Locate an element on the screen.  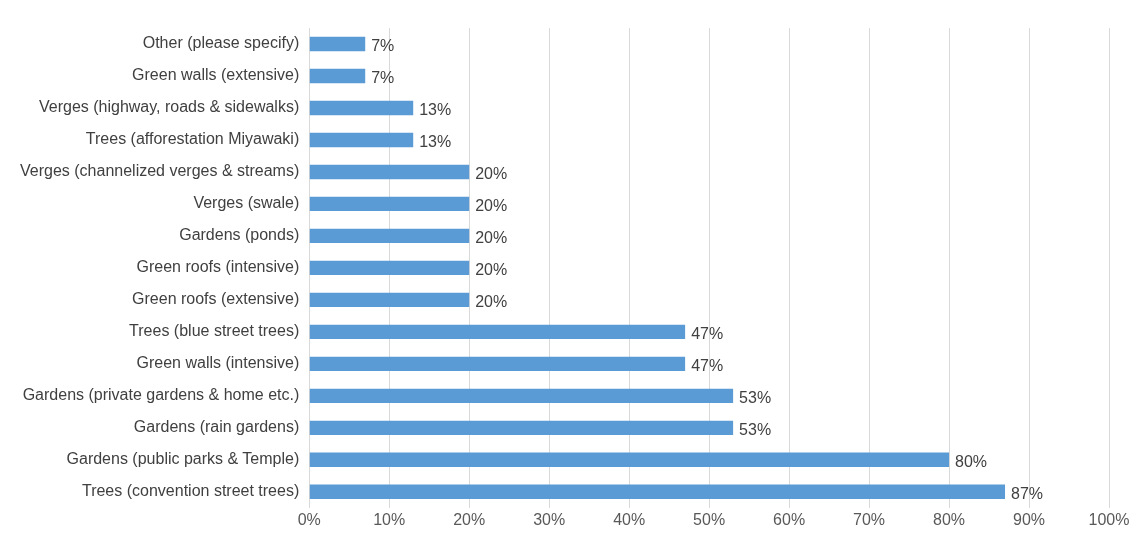
x-tick-label: 20% is located at coordinates (469, 519).